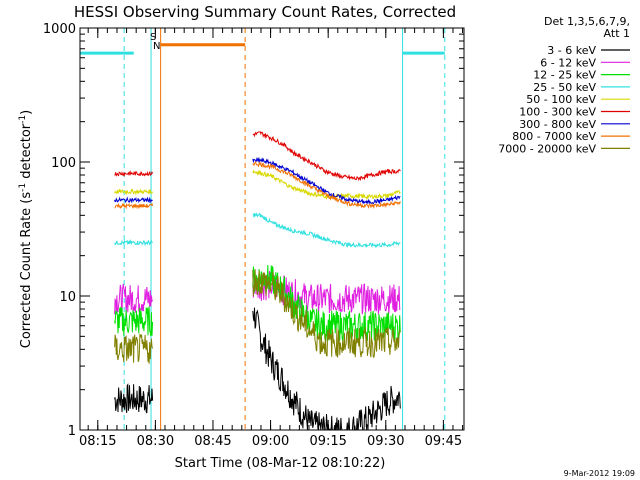  What do you see at coordinates (72, 431) in the screenshot?
I see `y-tick-label: 1` at bounding box center [72, 431].